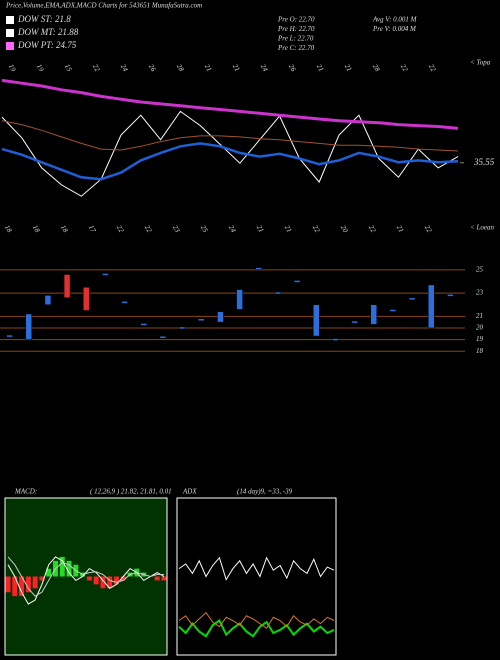  Describe the element at coordinates (480, 269) in the screenshot. I see `y-tick-label: 25` at that location.